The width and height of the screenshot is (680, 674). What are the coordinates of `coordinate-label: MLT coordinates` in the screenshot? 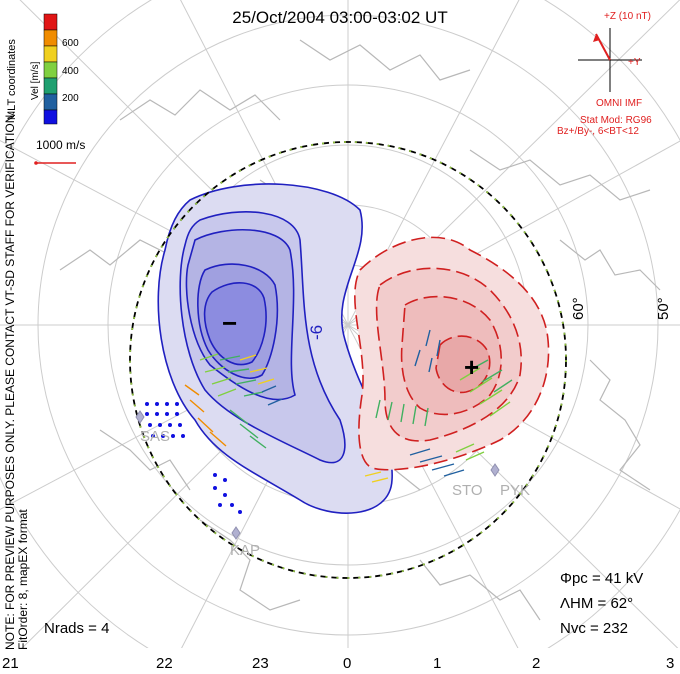 It's located at (12, 79).